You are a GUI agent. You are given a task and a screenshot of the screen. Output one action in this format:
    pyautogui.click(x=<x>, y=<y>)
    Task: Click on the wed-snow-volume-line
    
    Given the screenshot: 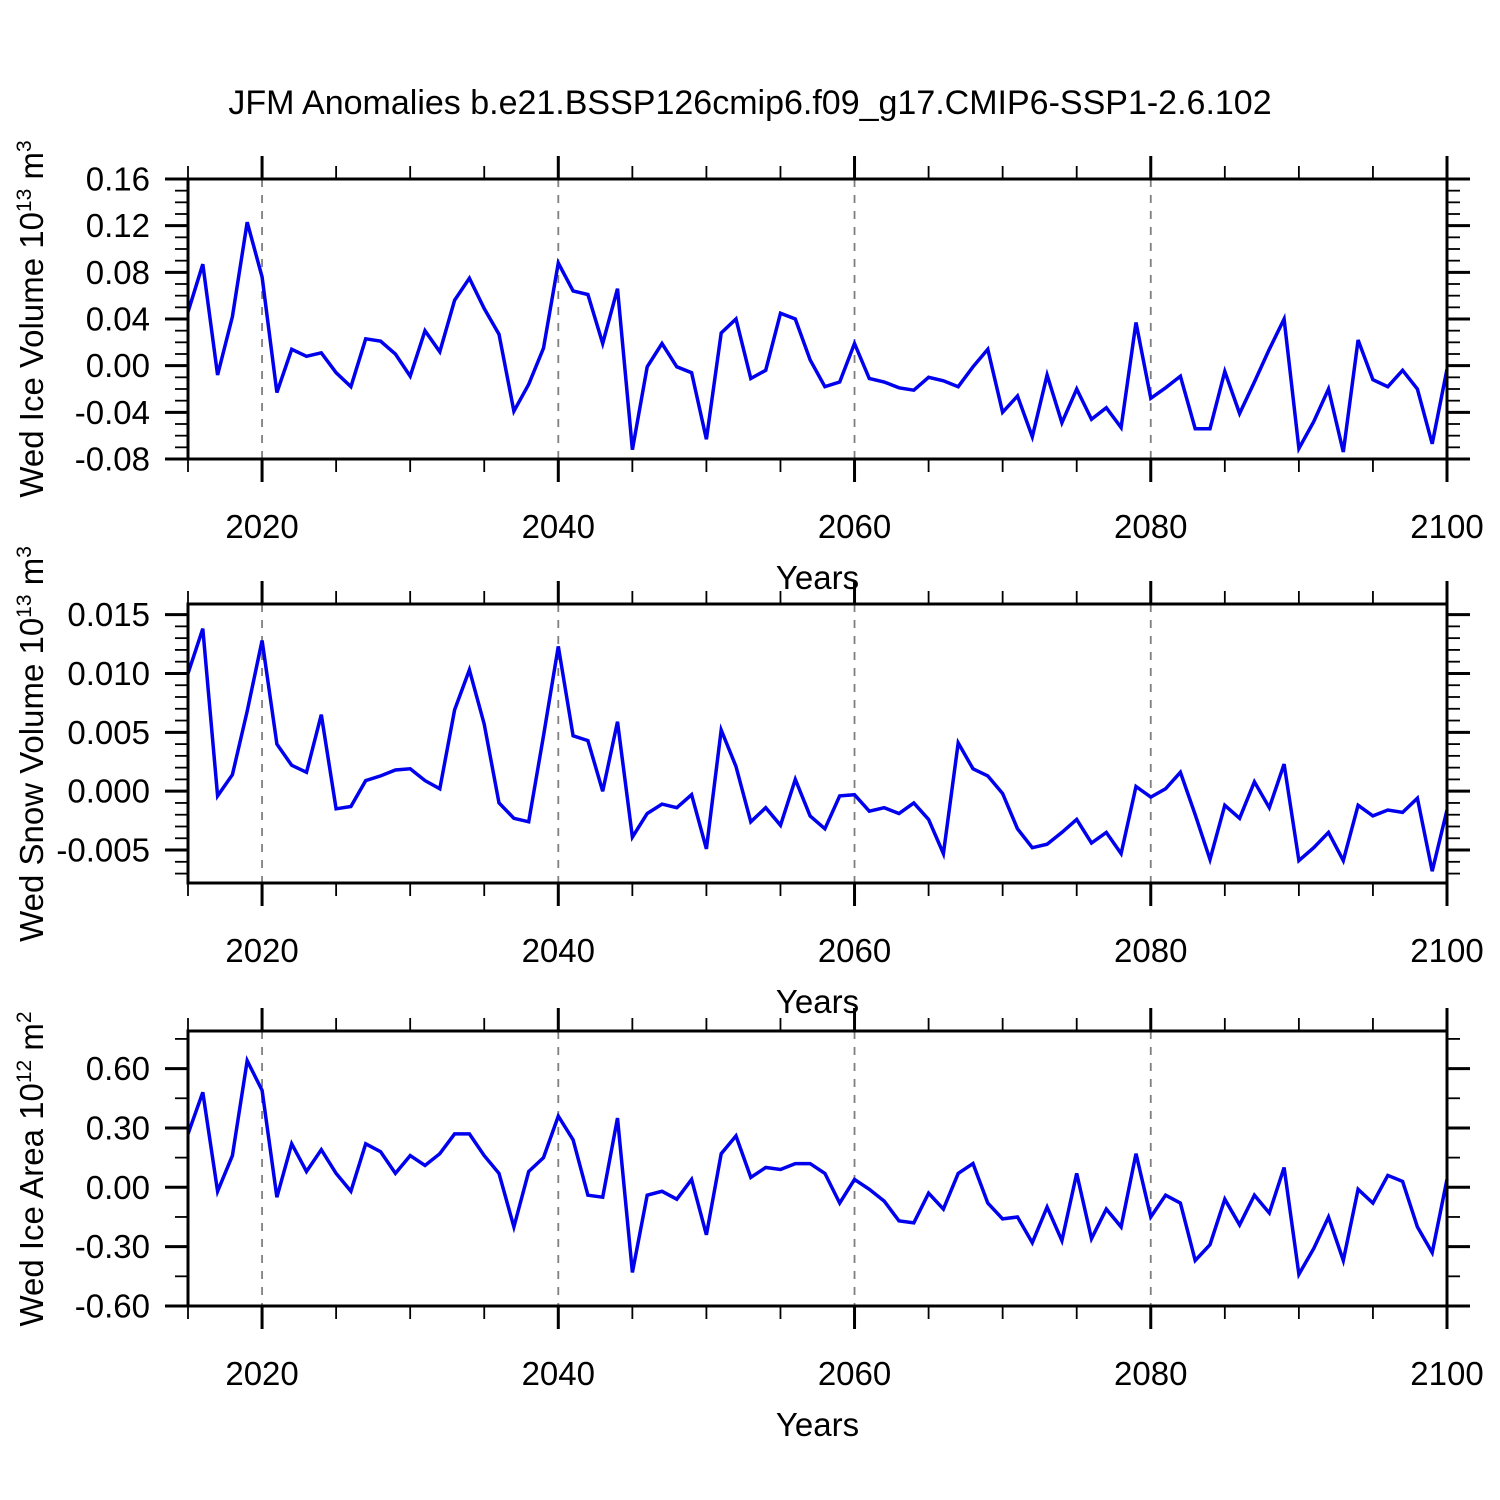 What is the action you would take?
    pyautogui.click(x=817, y=750)
    